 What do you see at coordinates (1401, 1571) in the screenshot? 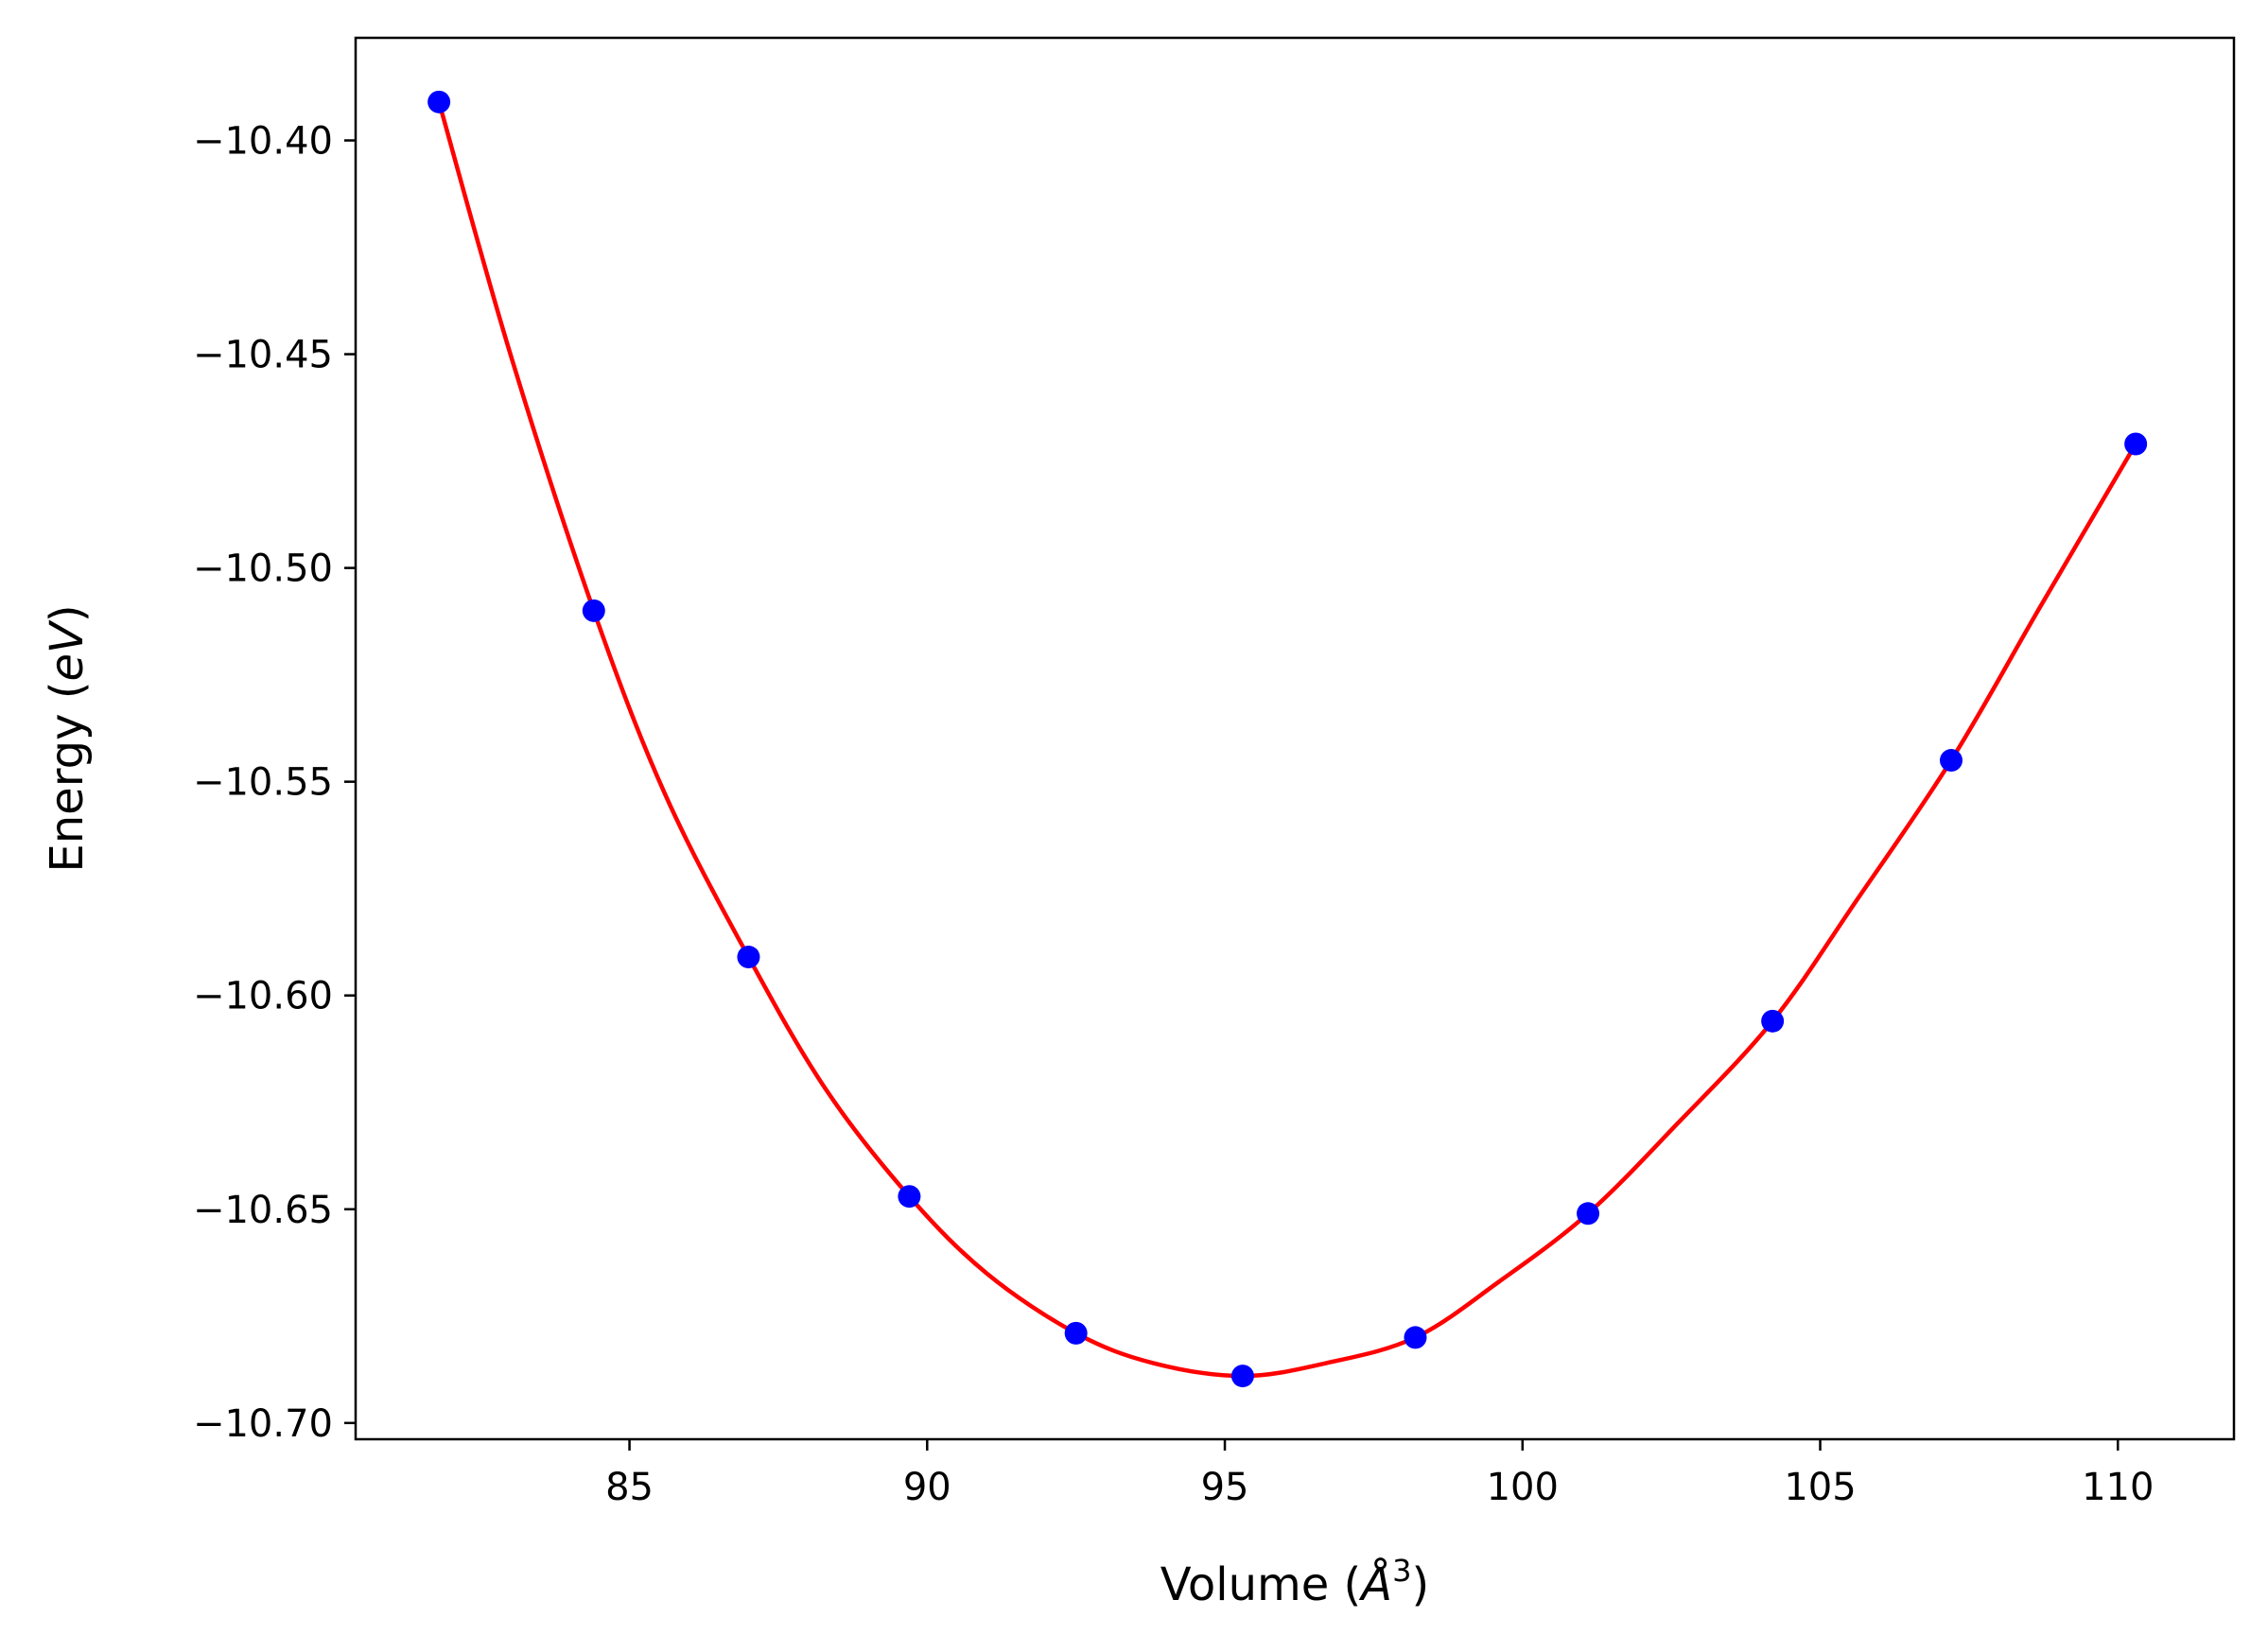
I see `x-axis-label-superscript: 3` at bounding box center [1401, 1571].